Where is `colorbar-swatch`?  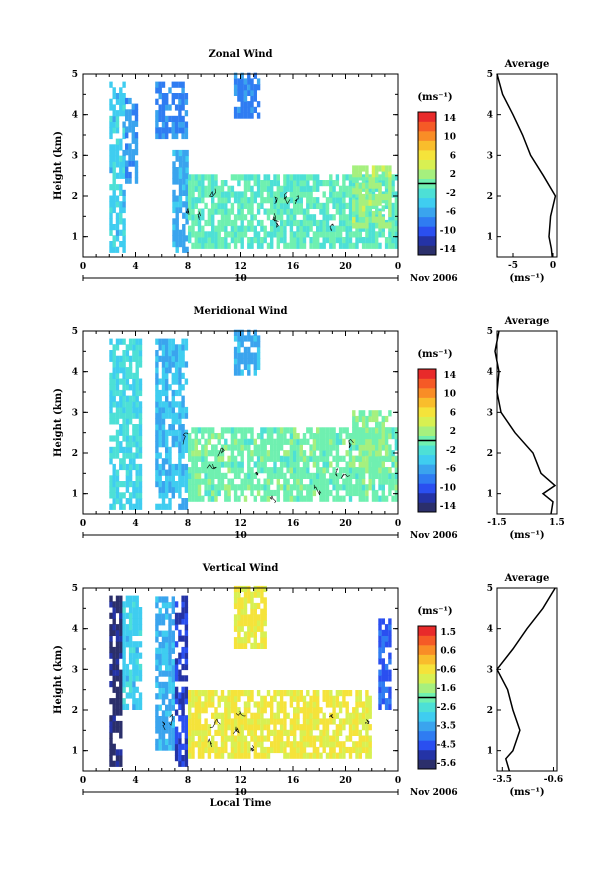
colorbar-swatch is located at coordinates (427, 212).